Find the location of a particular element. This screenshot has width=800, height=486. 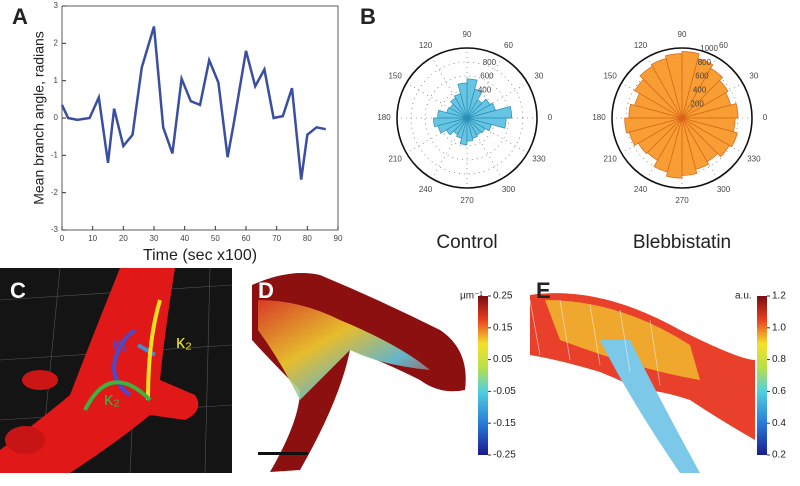

subtitle: Blebbistatin is located at coordinates (682, 242).